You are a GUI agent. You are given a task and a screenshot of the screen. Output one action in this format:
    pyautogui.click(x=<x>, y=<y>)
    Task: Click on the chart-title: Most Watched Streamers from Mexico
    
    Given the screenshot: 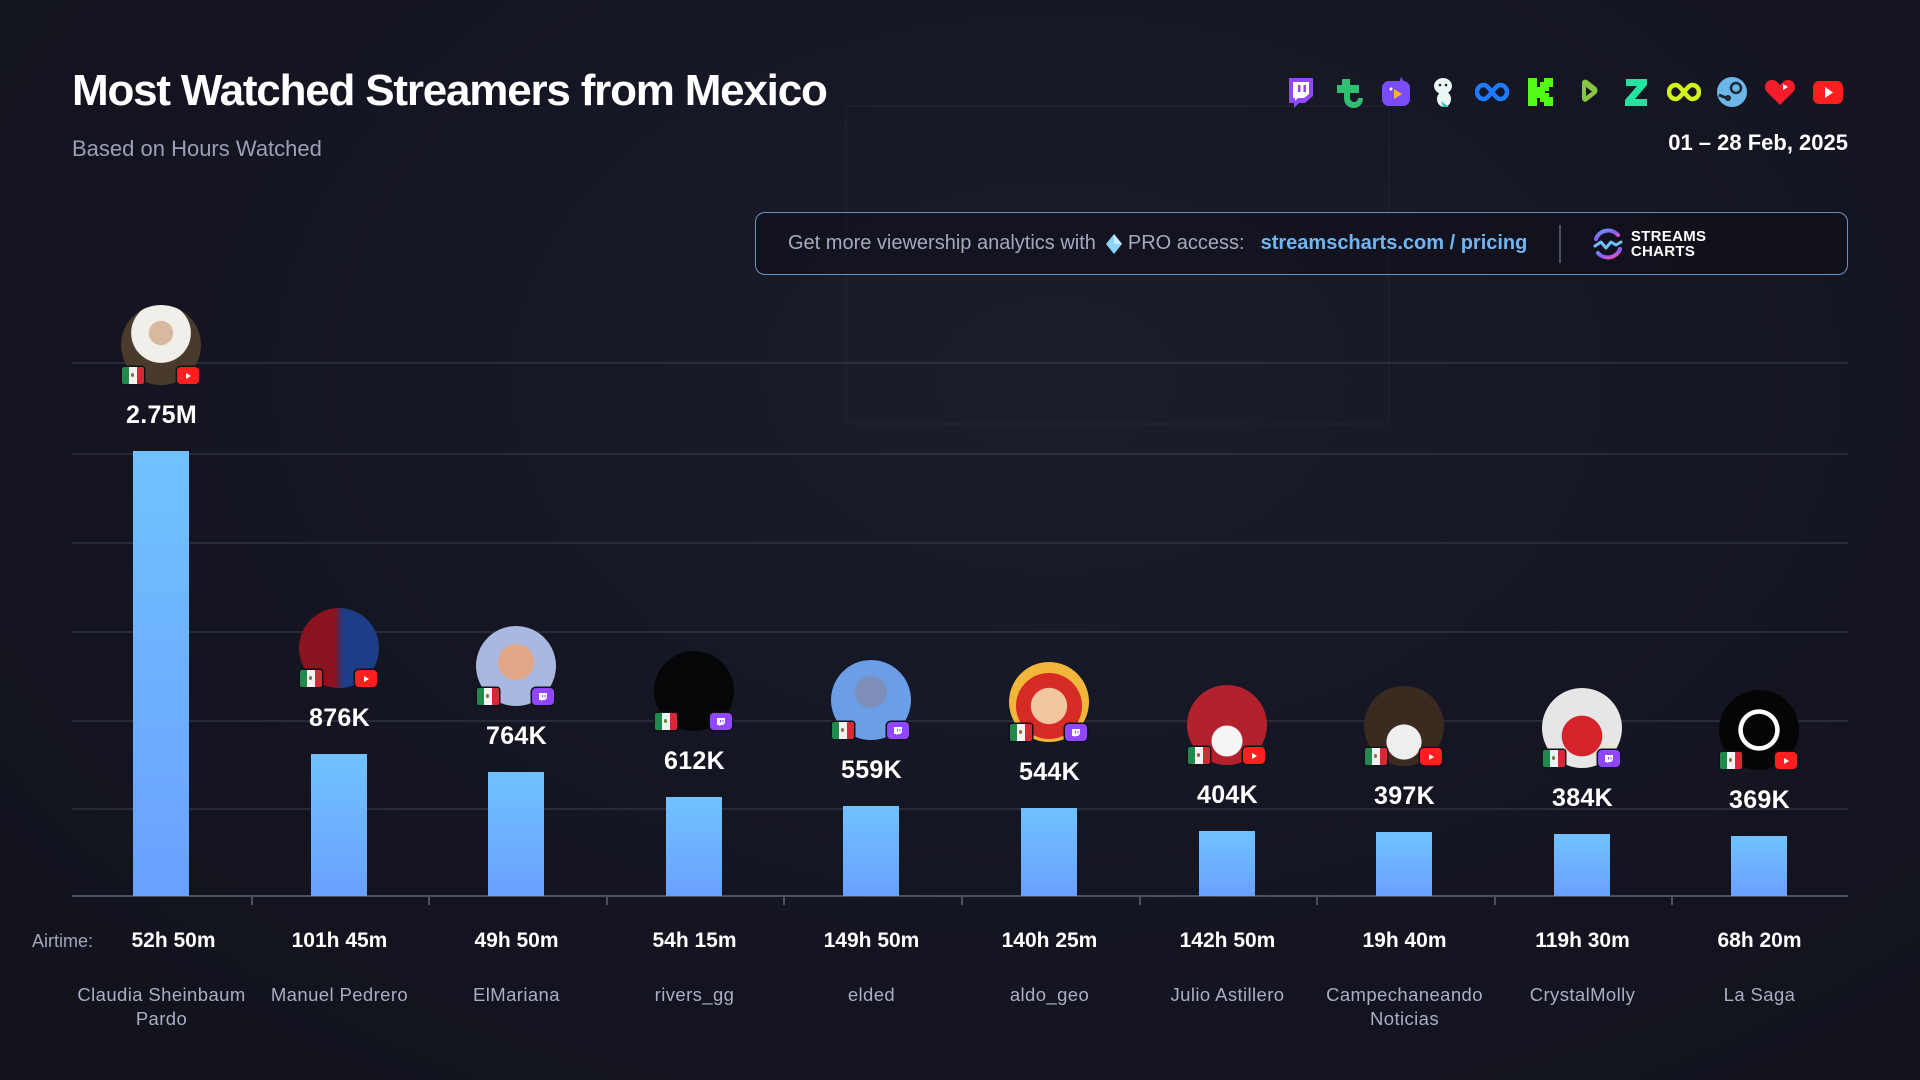 What is the action you would take?
    pyautogui.click(x=450, y=90)
    